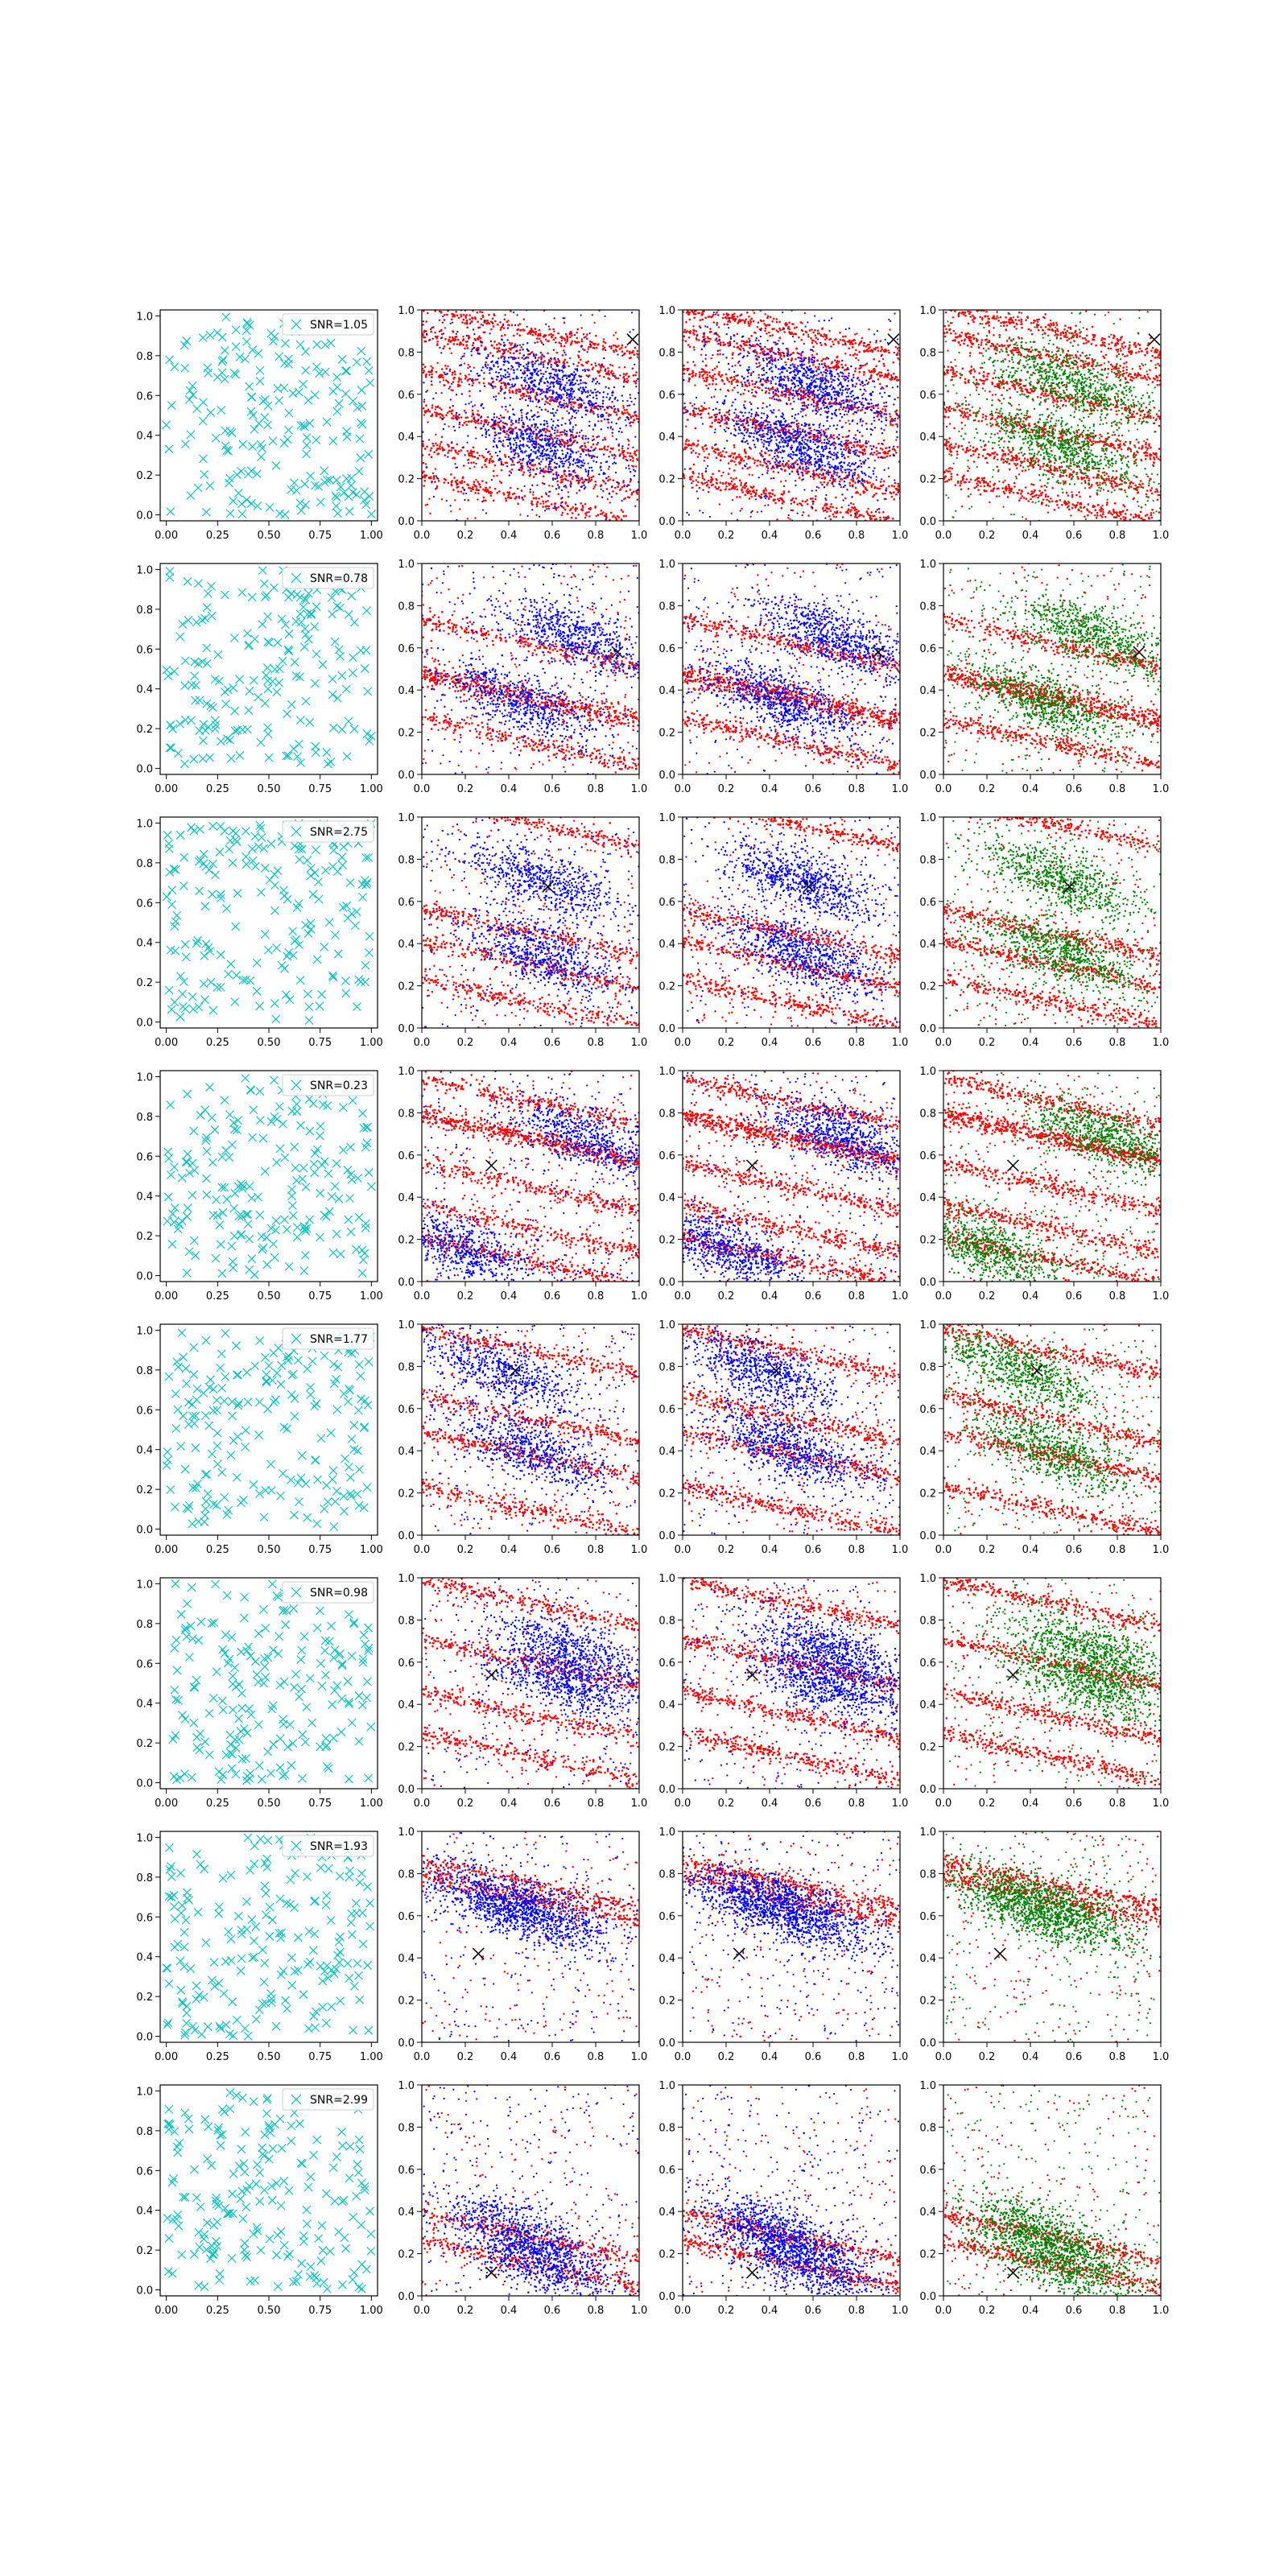  I want to click on legend: SNR=1.05, so click(328, 324).